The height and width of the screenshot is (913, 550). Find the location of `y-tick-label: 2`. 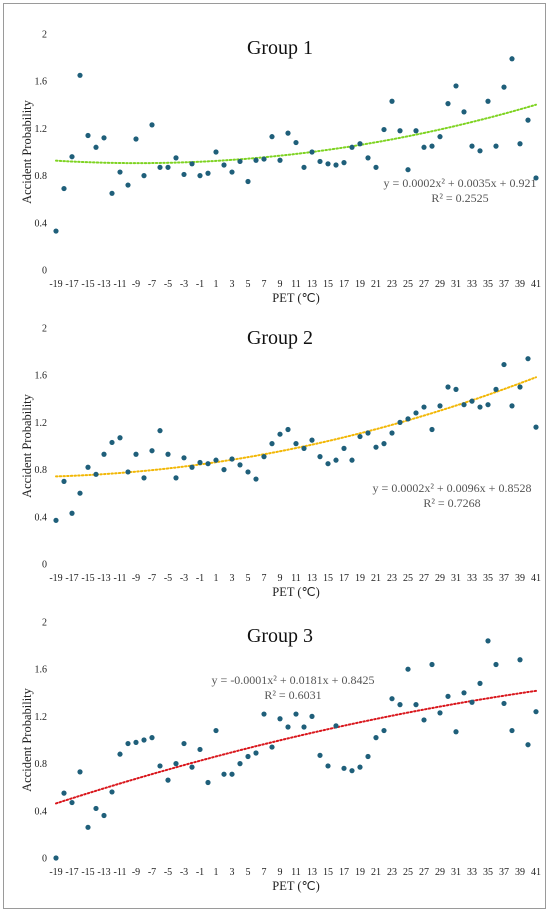

y-tick-label: 2 is located at coordinates (44, 623).